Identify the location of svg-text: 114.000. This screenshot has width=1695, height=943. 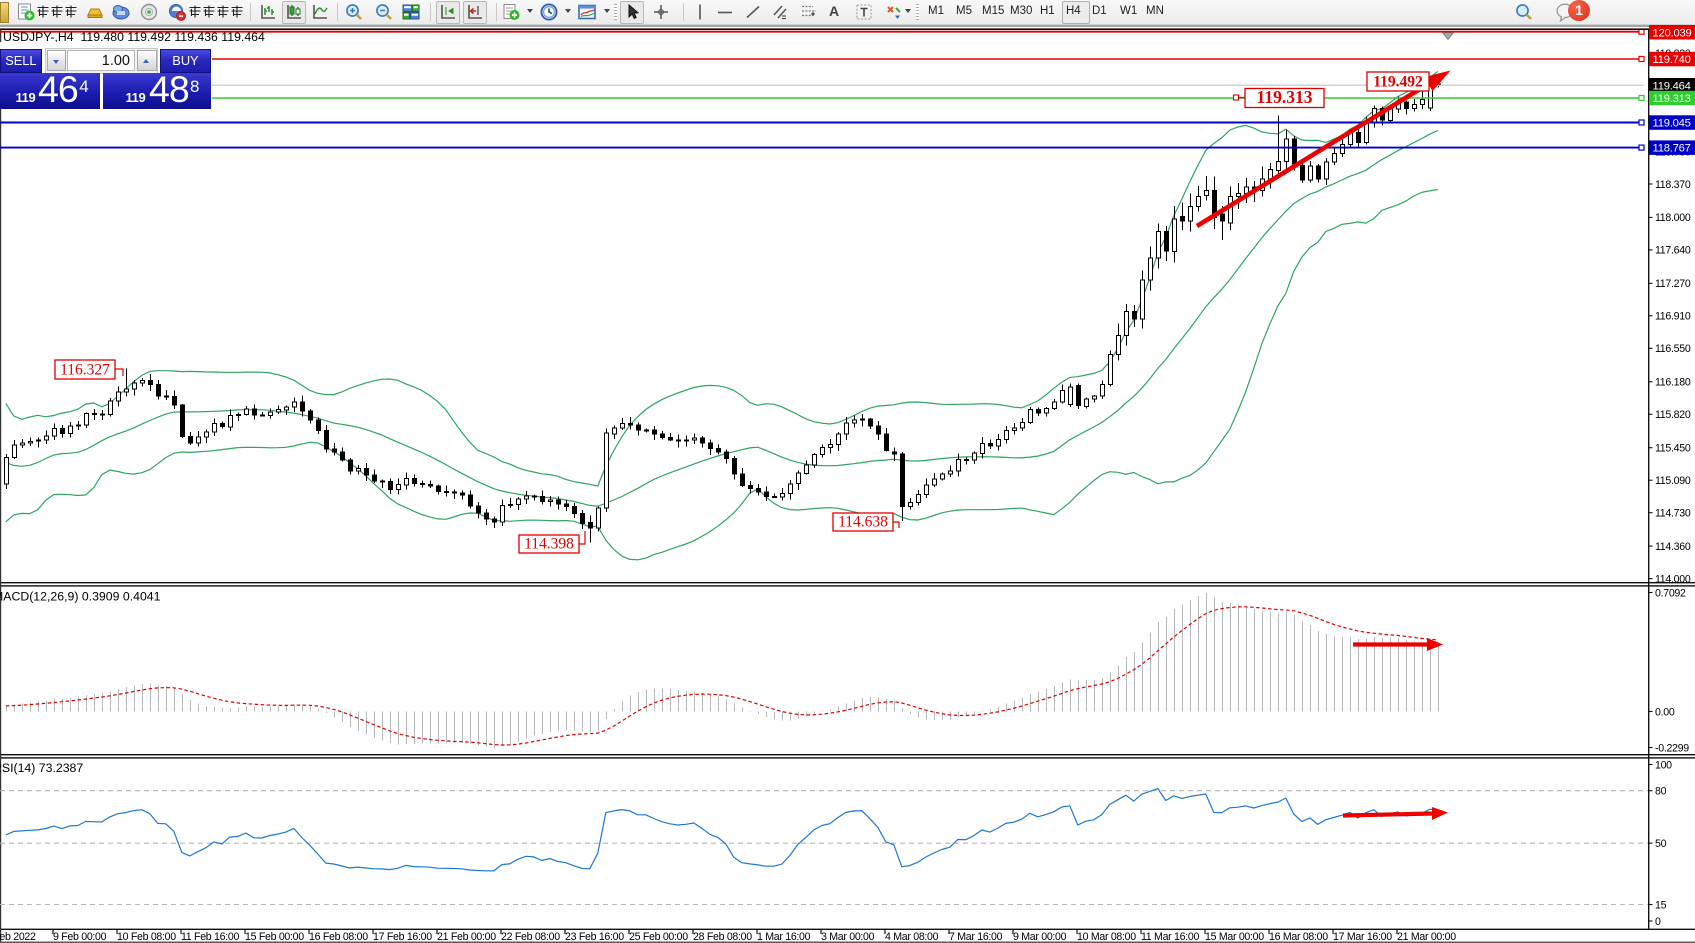
(1673, 579).